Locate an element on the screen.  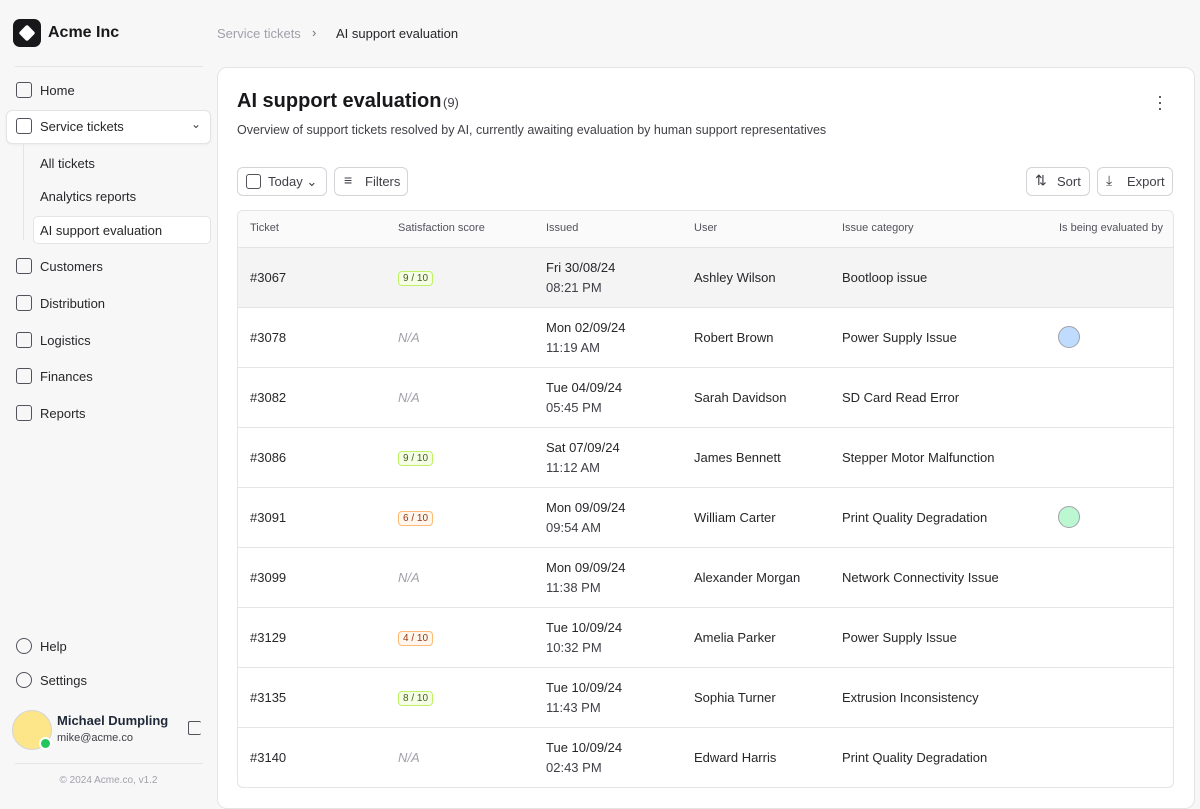
issued-date: Tue 10/09/24 is located at coordinates (584, 747).